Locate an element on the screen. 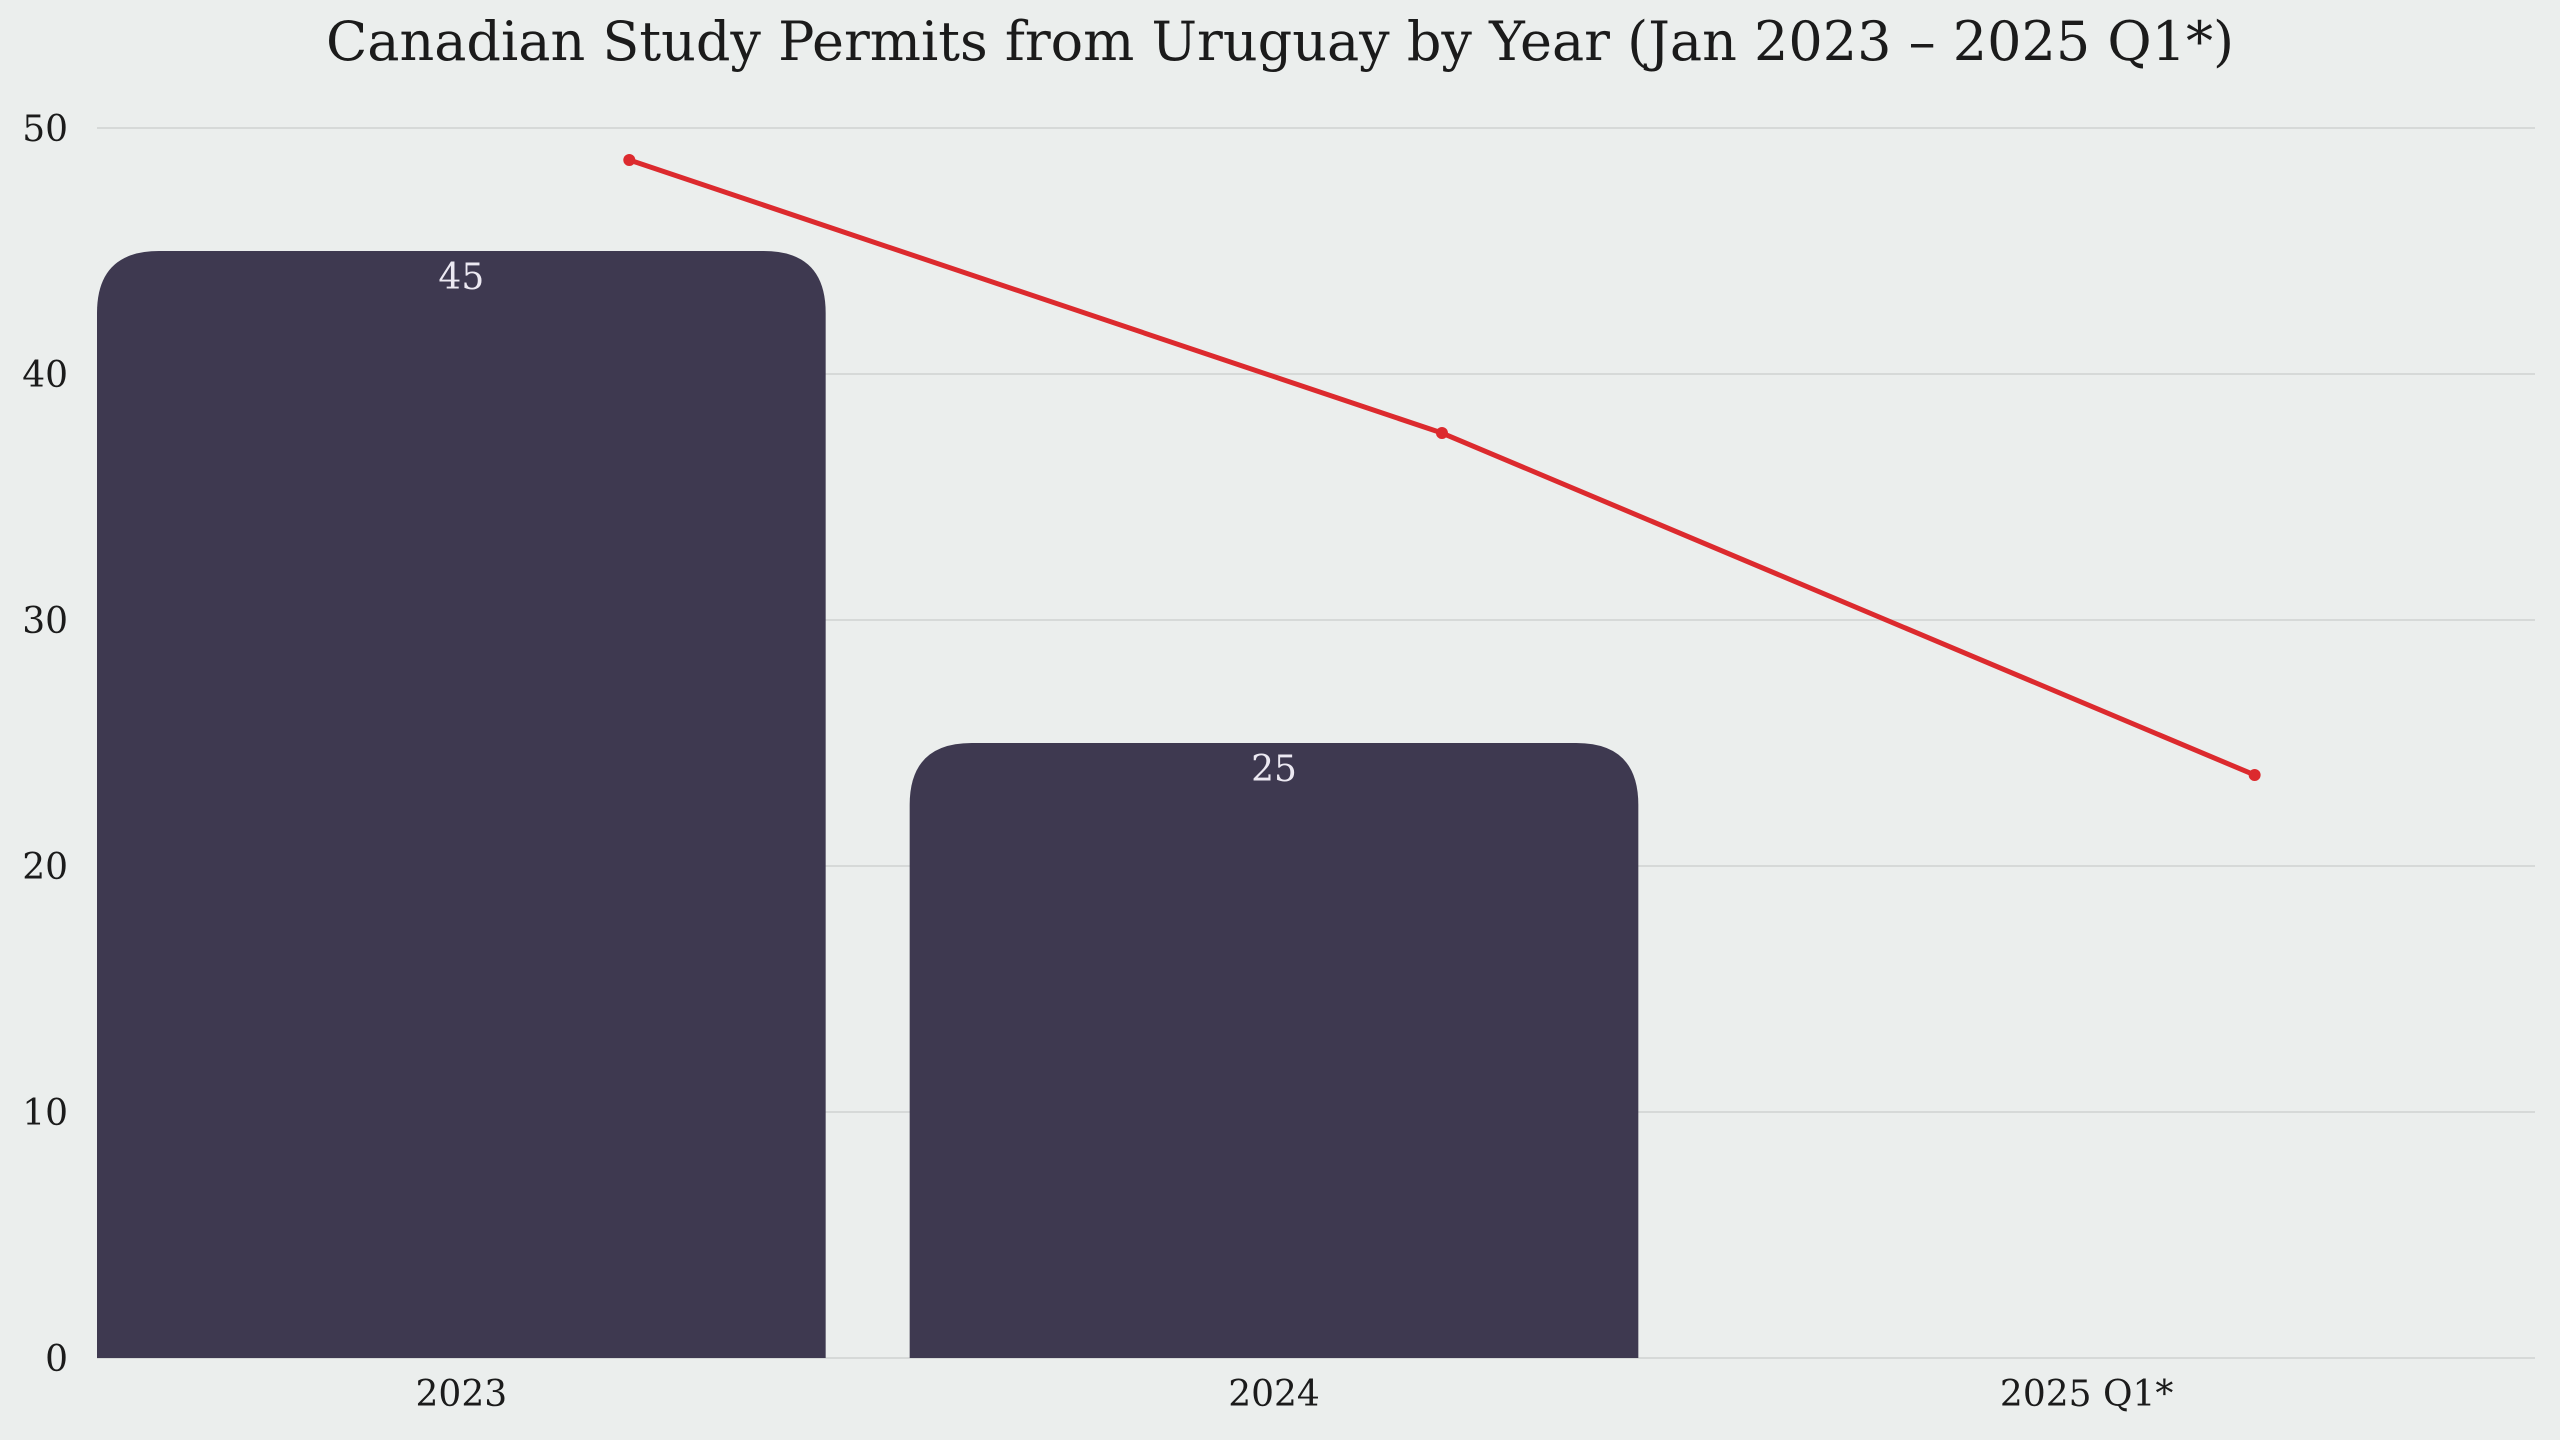 The image size is (2560, 1440). y-tick-label: 0 is located at coordinates (56, 1359).